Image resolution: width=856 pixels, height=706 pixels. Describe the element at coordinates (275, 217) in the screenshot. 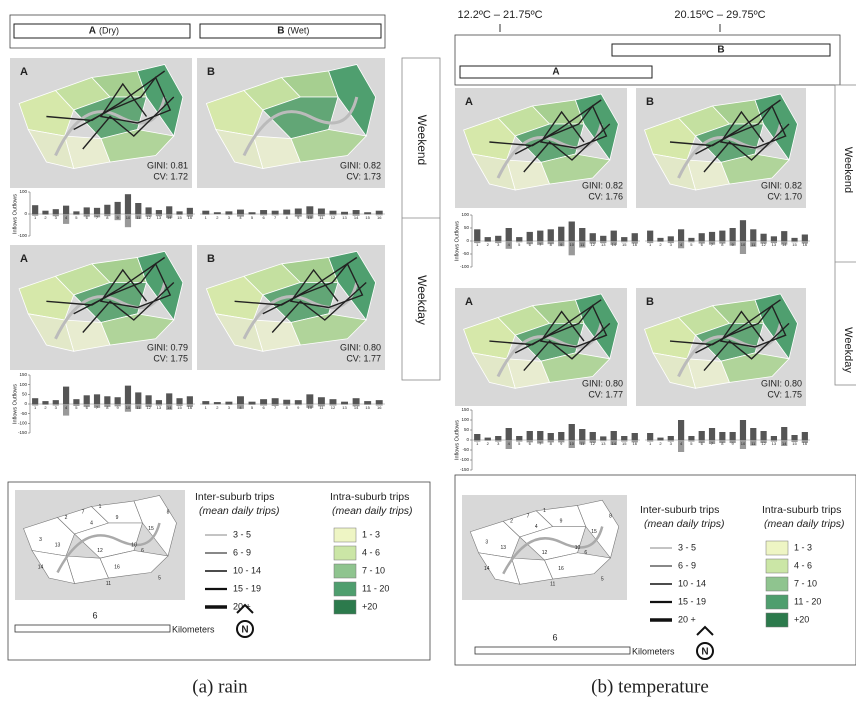

I see `category-label: 7` at that location.